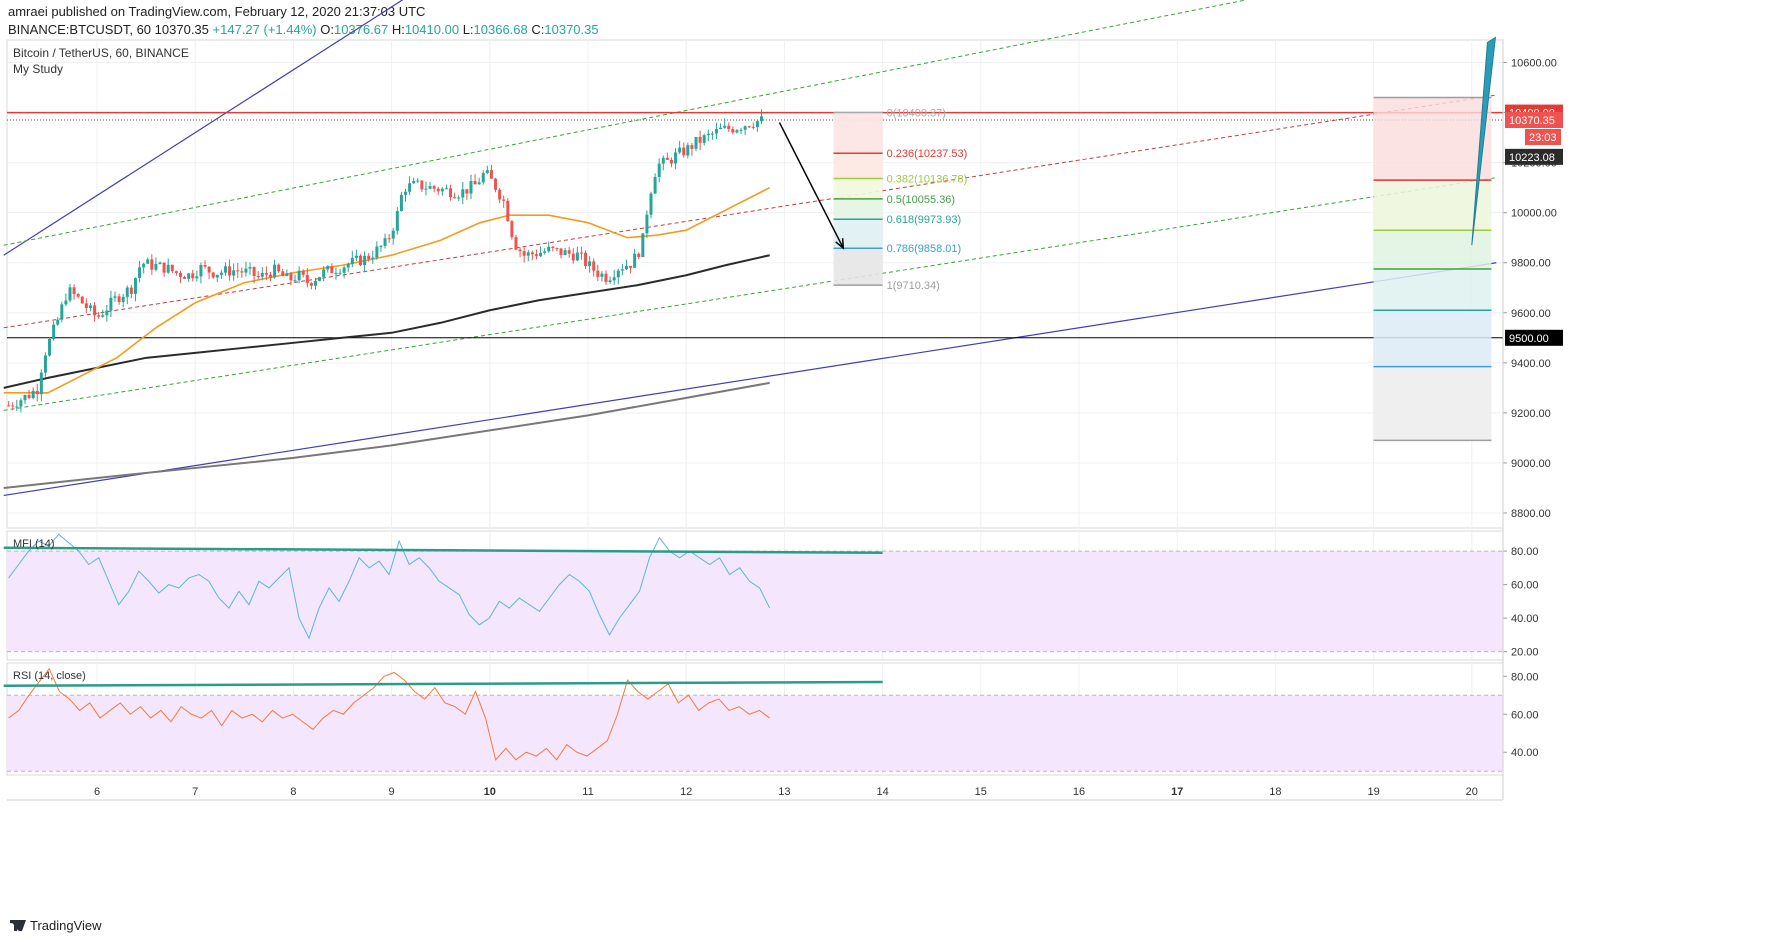  I want to click on x-tick-label: 19, so click(1373, 792).